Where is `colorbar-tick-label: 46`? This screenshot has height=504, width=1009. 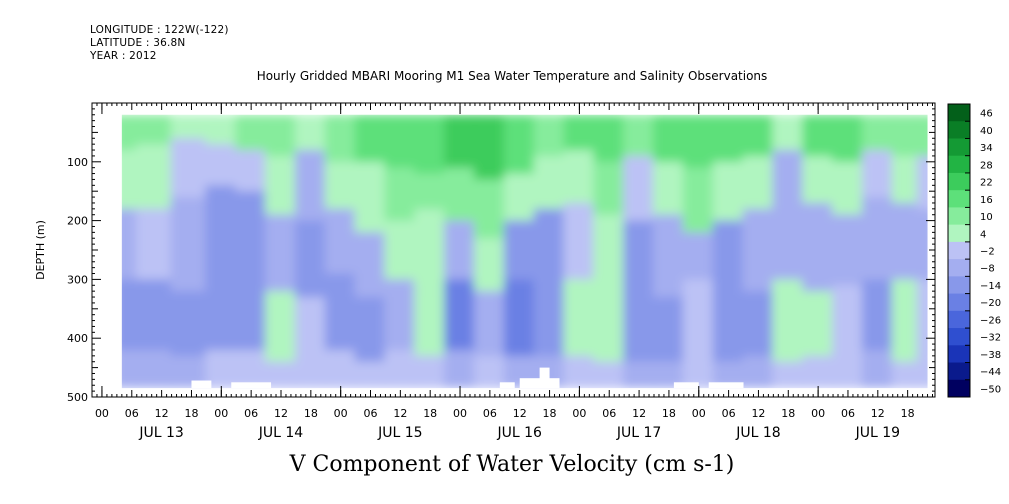
colorbar-tick-label: 46 is located at coordinates (986, 114).